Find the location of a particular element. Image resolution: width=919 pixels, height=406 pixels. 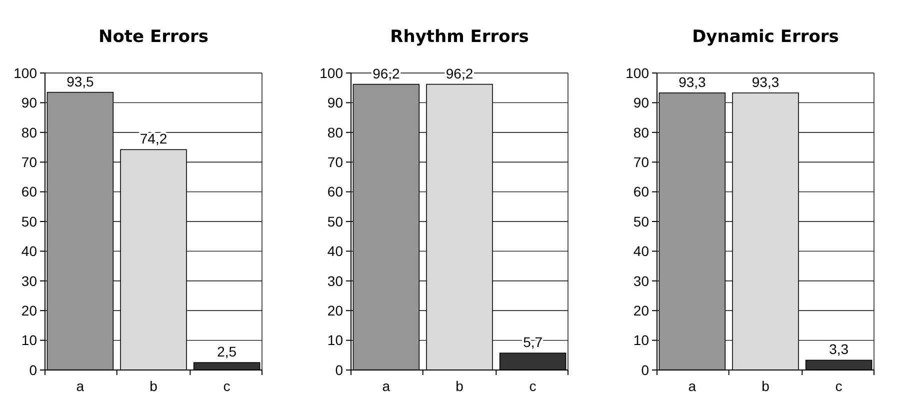

chart-title: Note Errors is located at coordinates (153, 37).